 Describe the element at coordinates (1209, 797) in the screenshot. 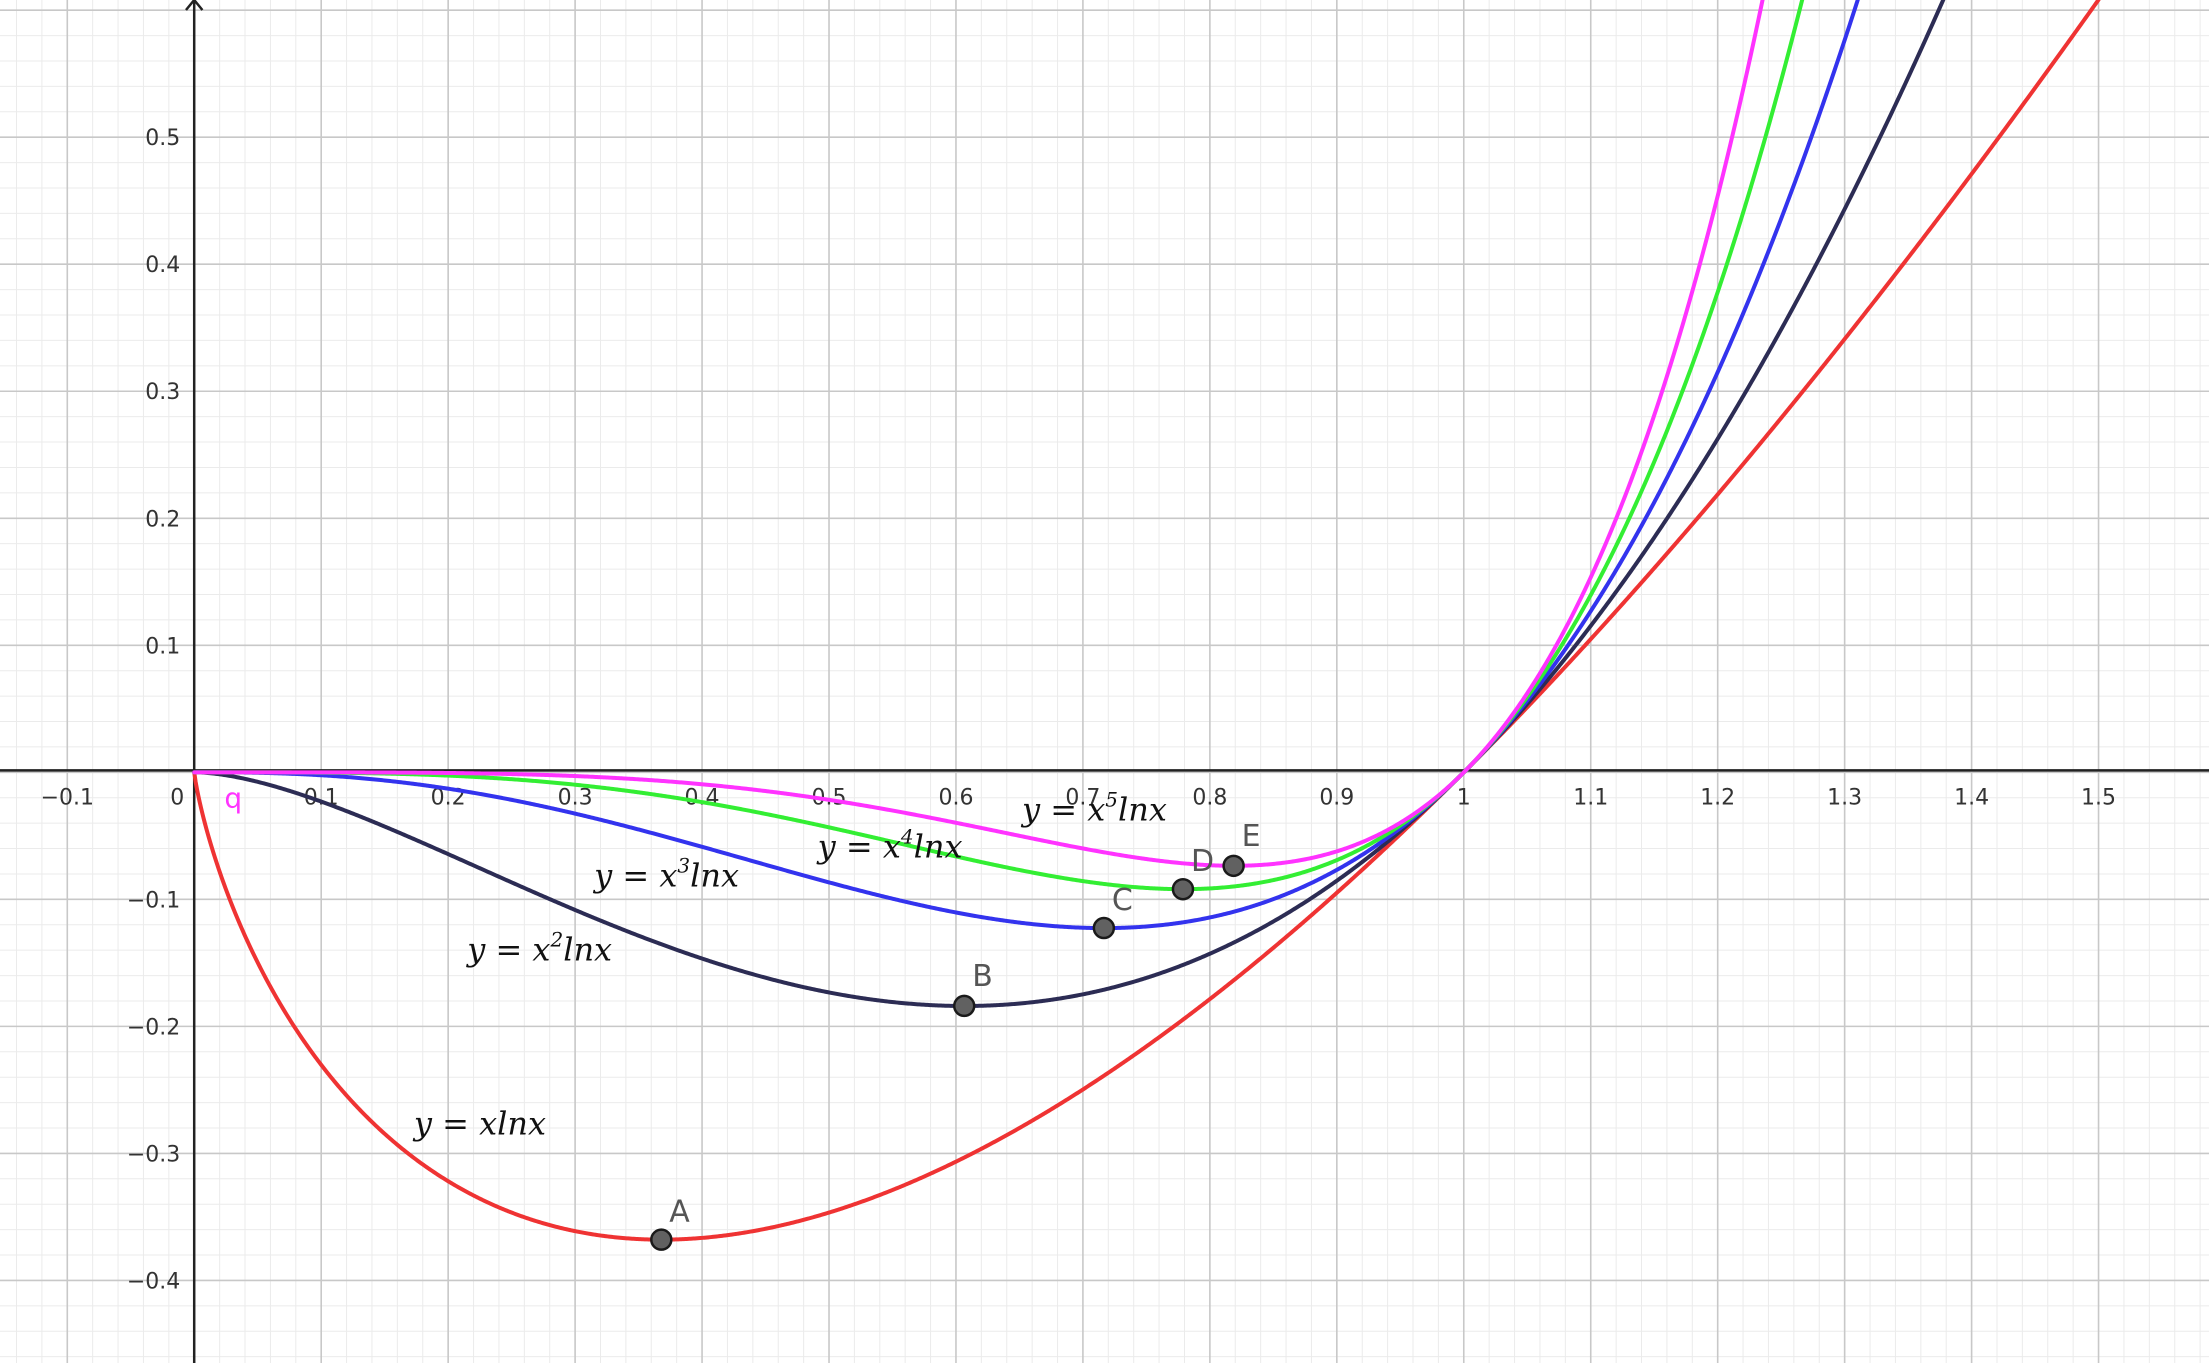

I see `x-tick-label: 0.8` at that location.